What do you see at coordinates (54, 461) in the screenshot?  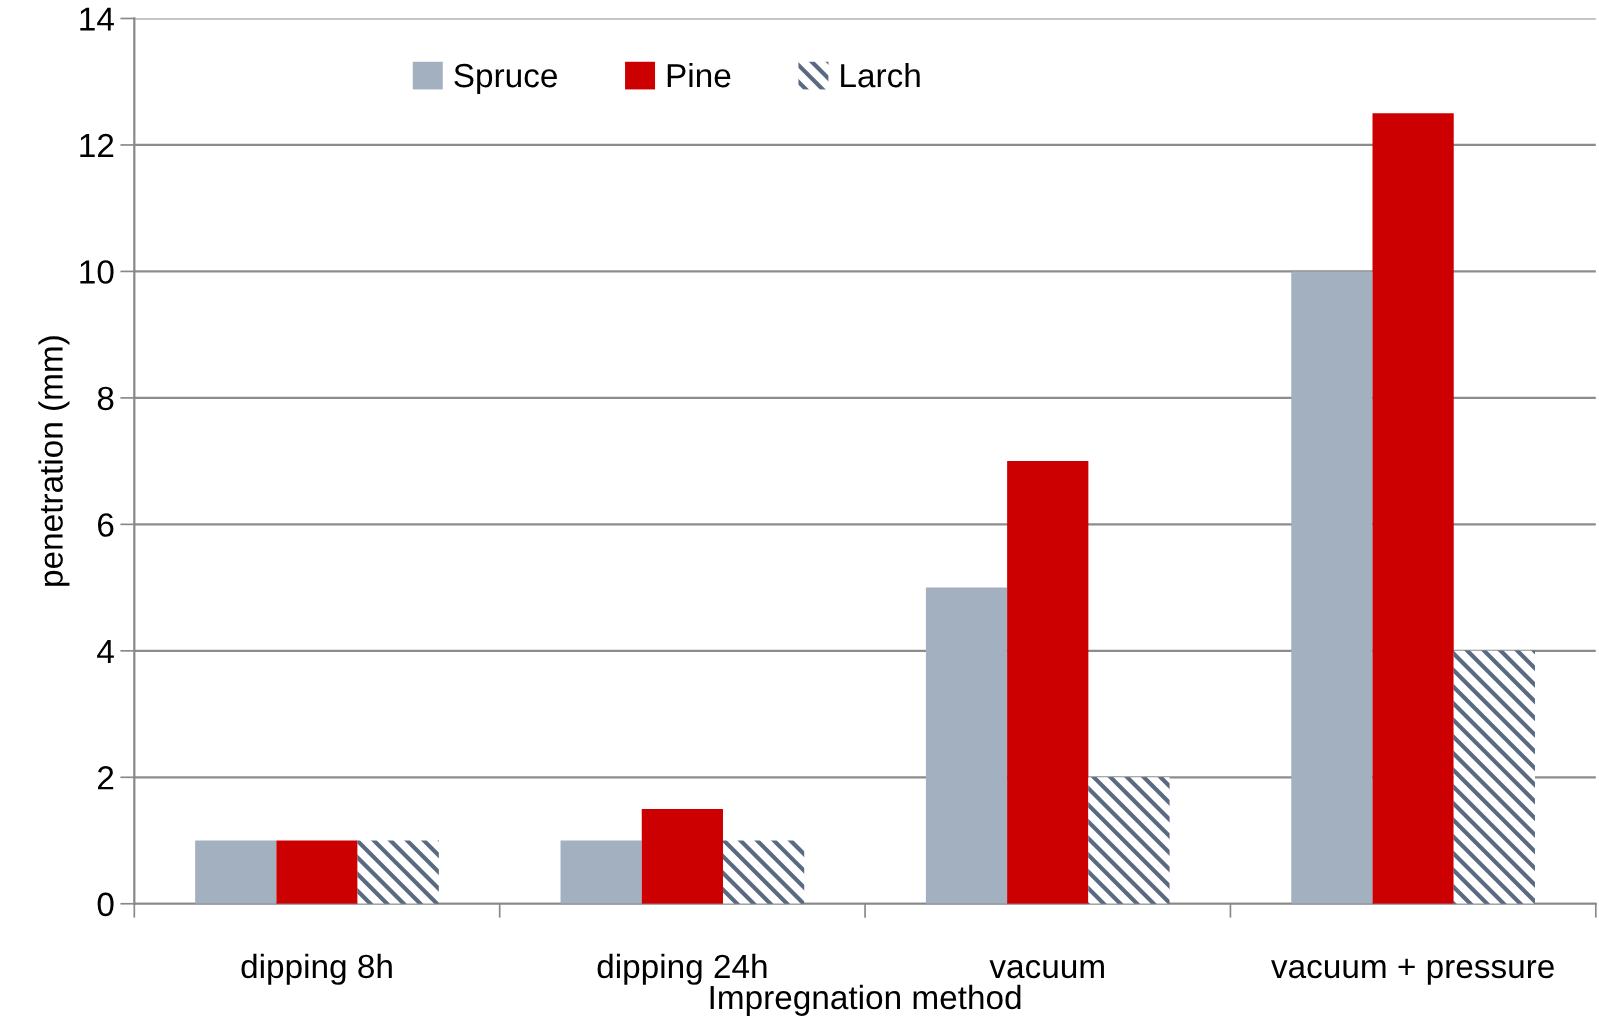 I see `y-axis-title: penetration (mm)` at bounding box center [54, 461].